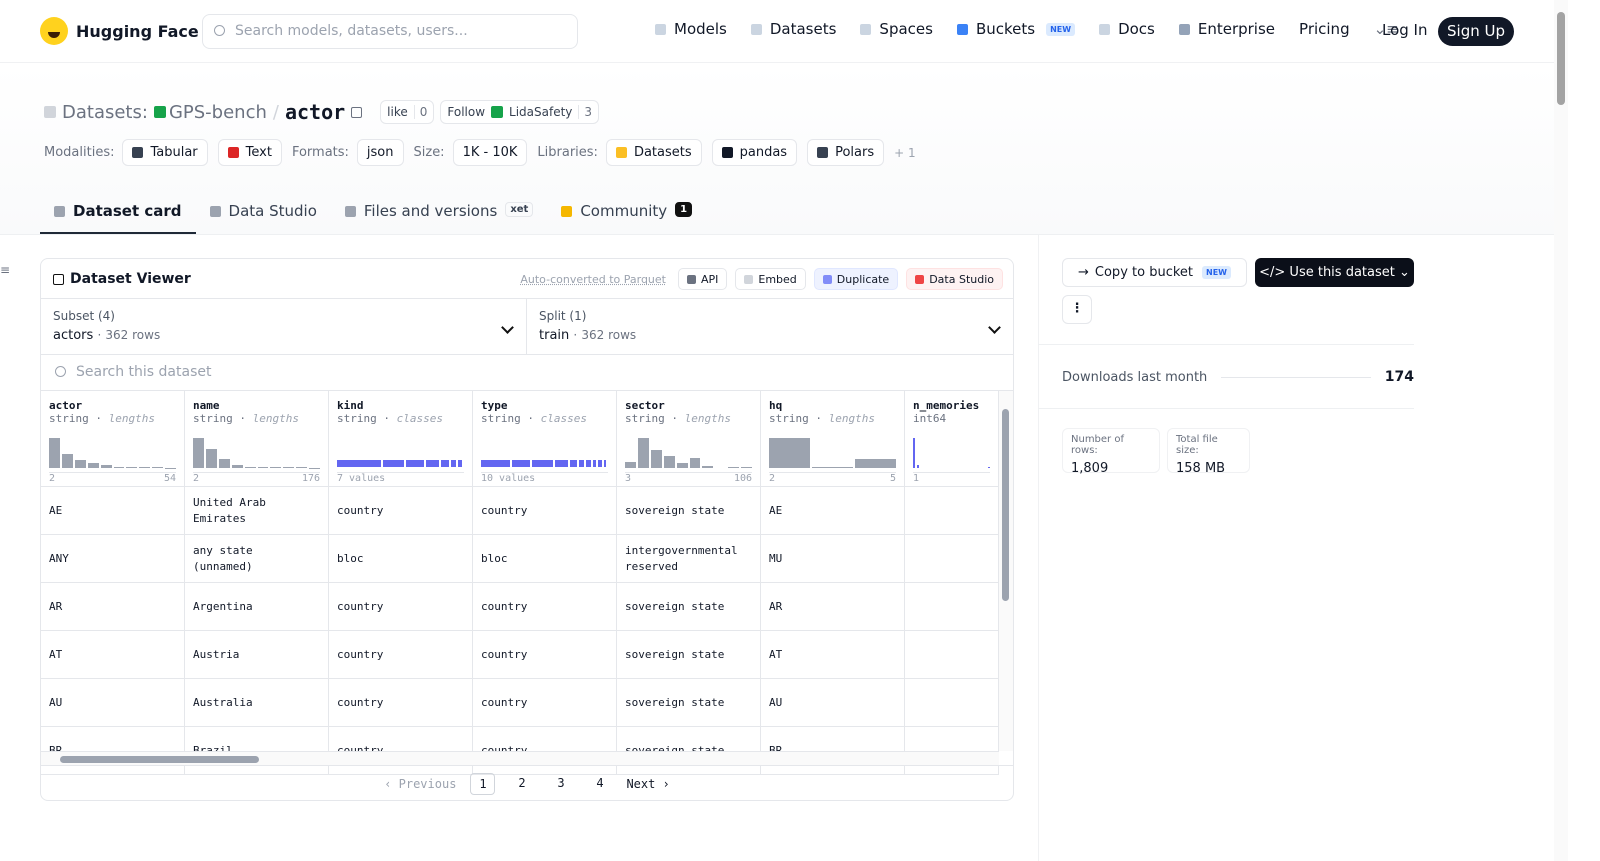 The image size is (1600, 861). Describe the element at coordinates (217, 112) in the screenshot. I see `repo-owner: GPS-bench` at that location.